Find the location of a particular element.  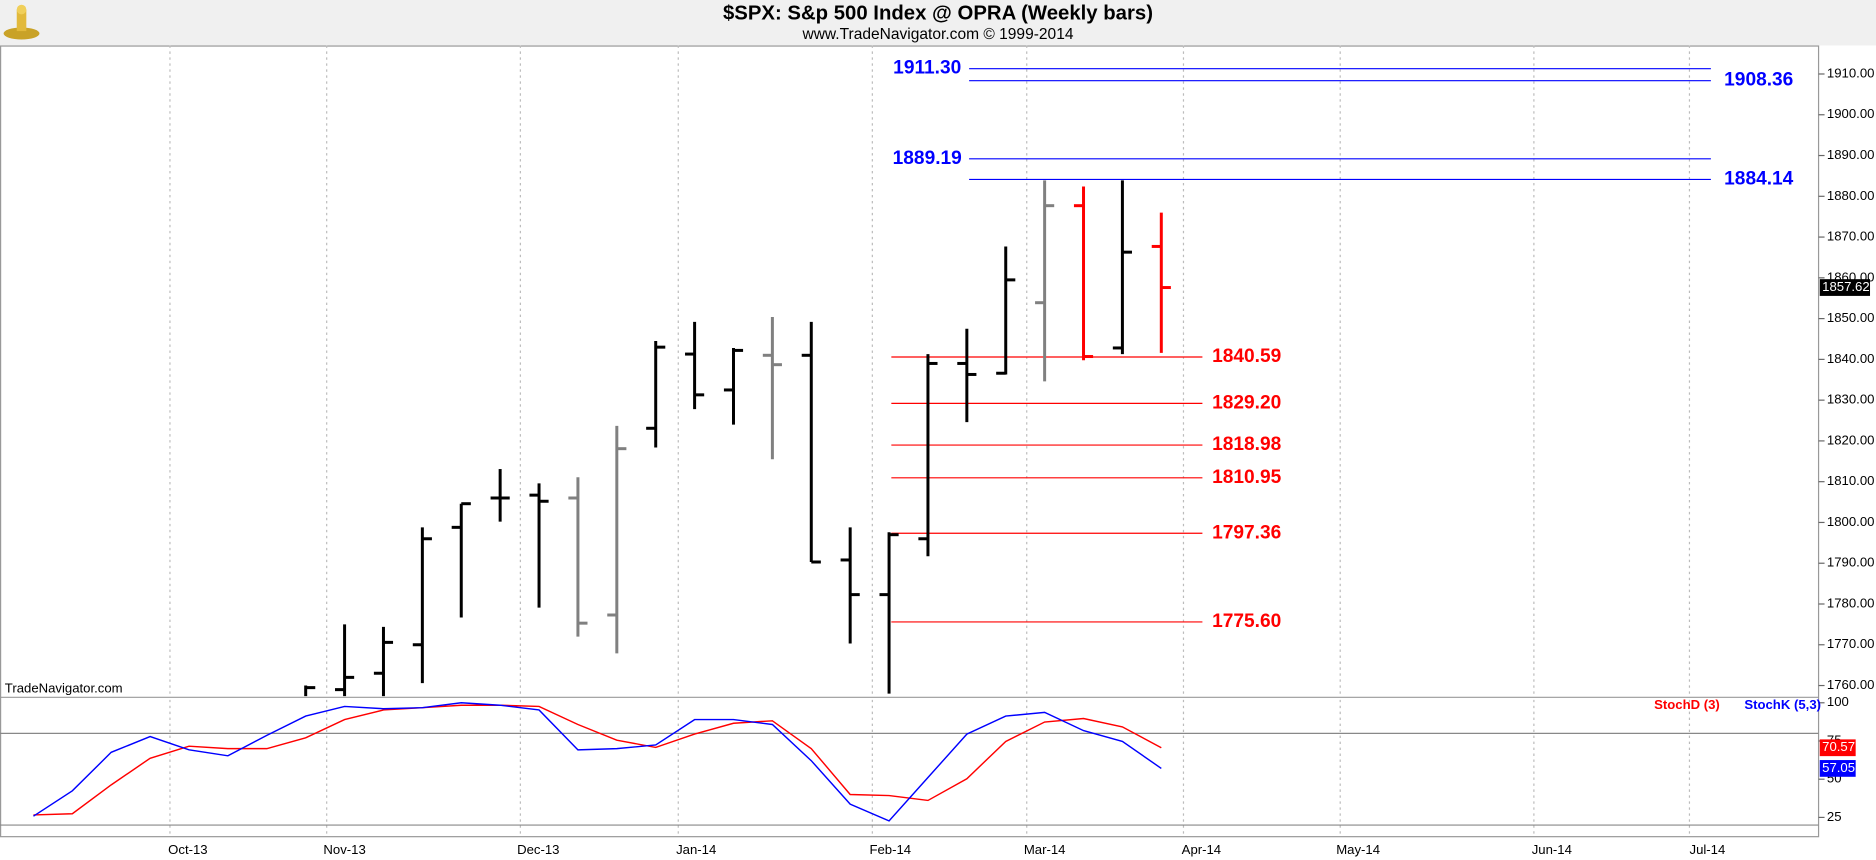

x-tick-label: Oct-13 is located at coordinates (187, 849).